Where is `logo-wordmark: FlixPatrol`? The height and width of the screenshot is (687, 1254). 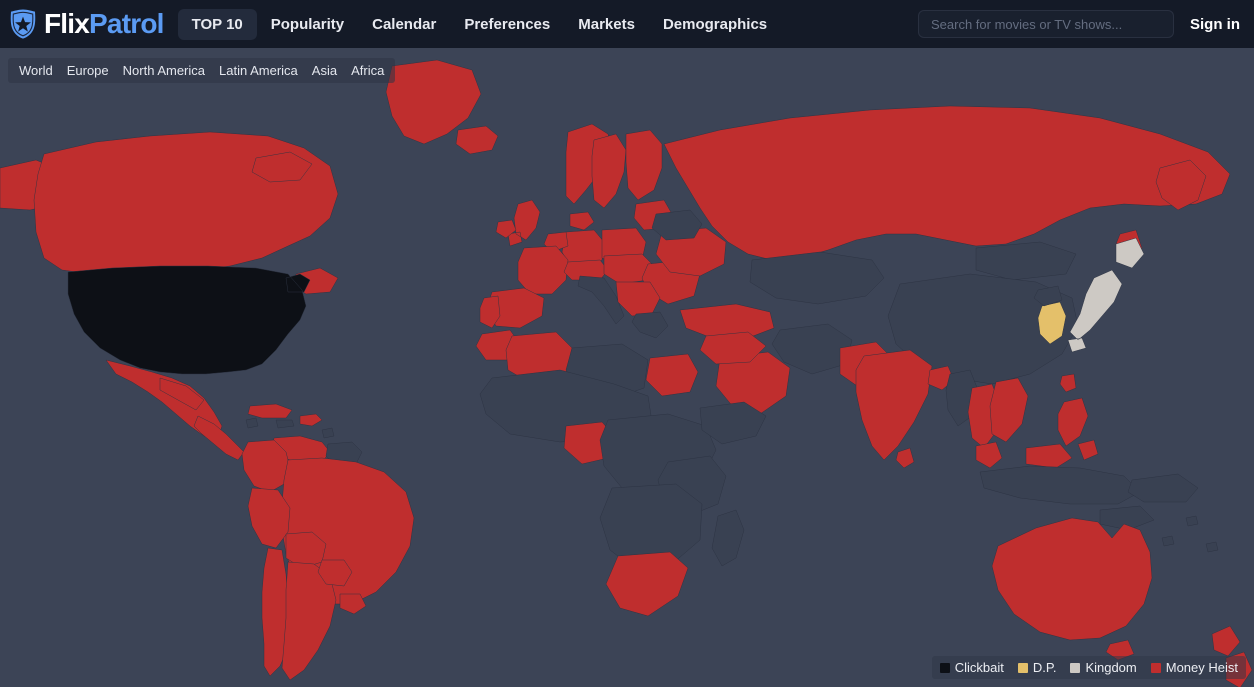 logo-wordmark: FlixPatrol is located at coordinates (104, 24).